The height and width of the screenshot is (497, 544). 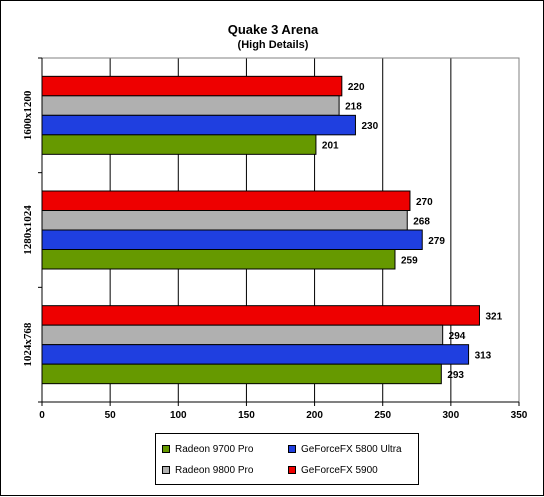 What do you see at coordinates (436, 241) in the screenshot?
I see `data-label: 279` at bounding box center [436, 241].